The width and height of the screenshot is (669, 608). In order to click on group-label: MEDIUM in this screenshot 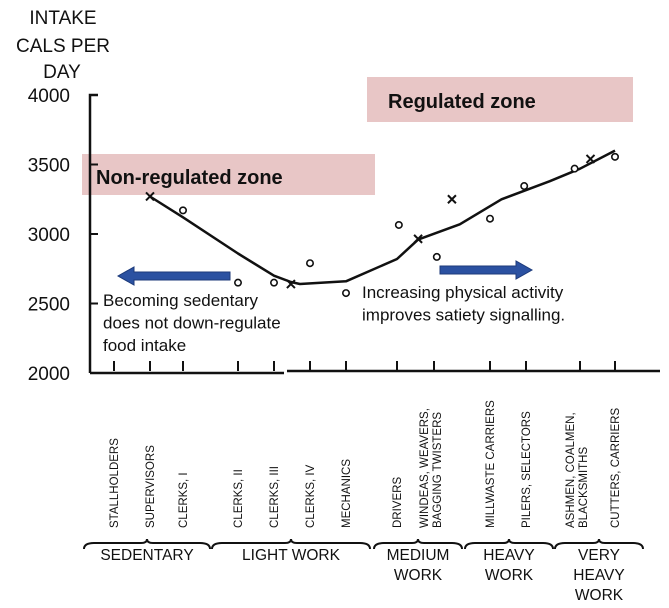, I will do `click(418, 555)`.